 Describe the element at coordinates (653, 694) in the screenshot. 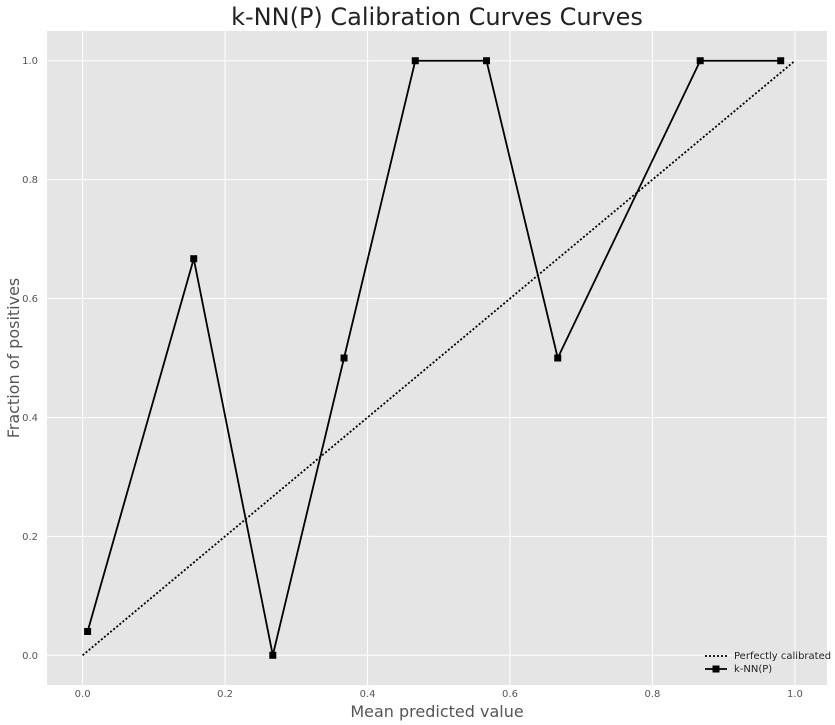

I see `x-tick-label: 0.8` at that location.